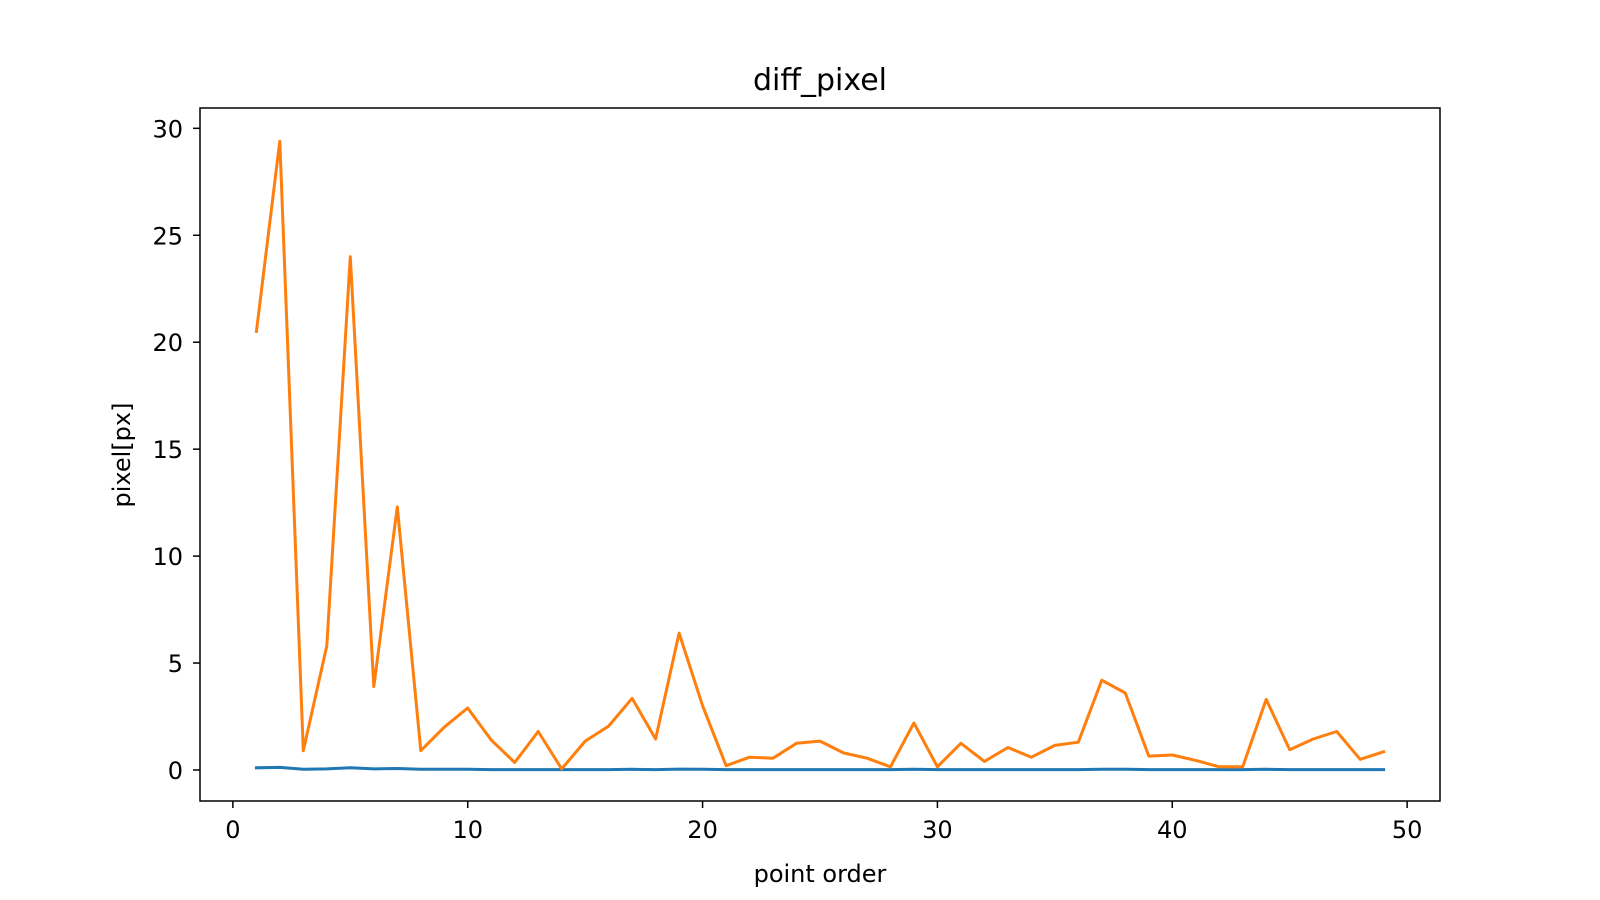  Describe the element at coordinates (820, 80) in the screenshot. I see `chart-title: diff_pixel` at that location.